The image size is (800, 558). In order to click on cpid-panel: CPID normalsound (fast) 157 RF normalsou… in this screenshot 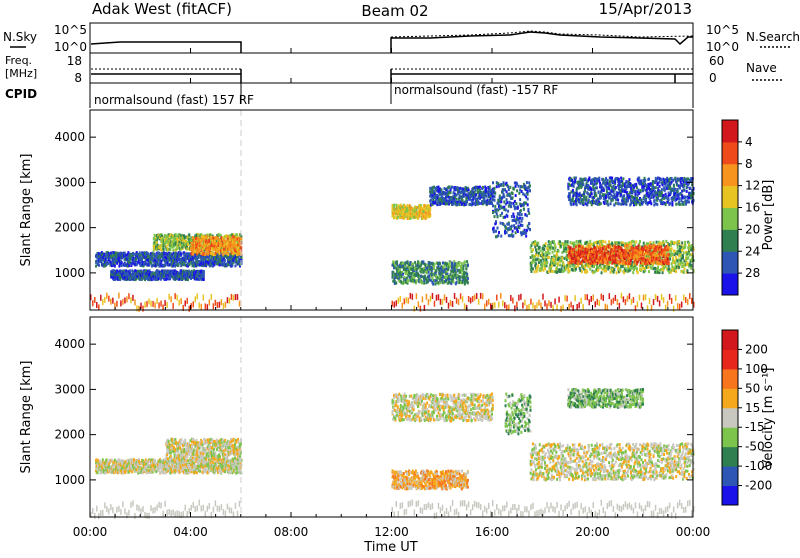, I will do `click(349, 95)`.